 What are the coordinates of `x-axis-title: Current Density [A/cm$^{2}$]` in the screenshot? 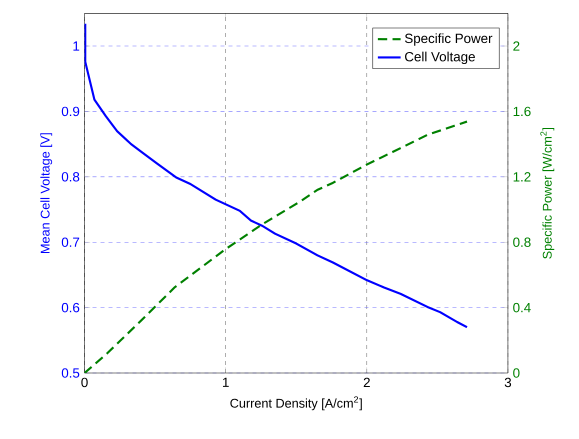 It's located at (296, 403).